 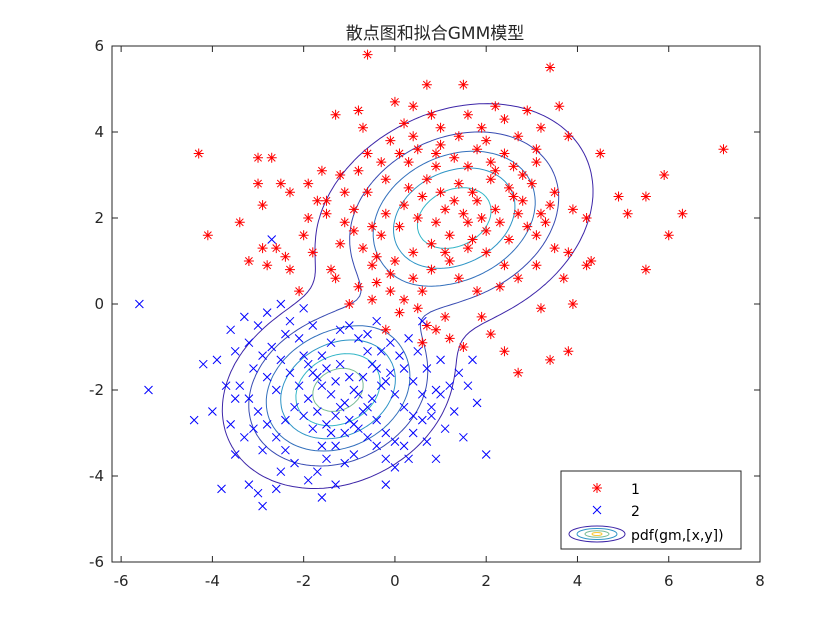 I want to click on legend-marker-x, so click(x=597, y=510).